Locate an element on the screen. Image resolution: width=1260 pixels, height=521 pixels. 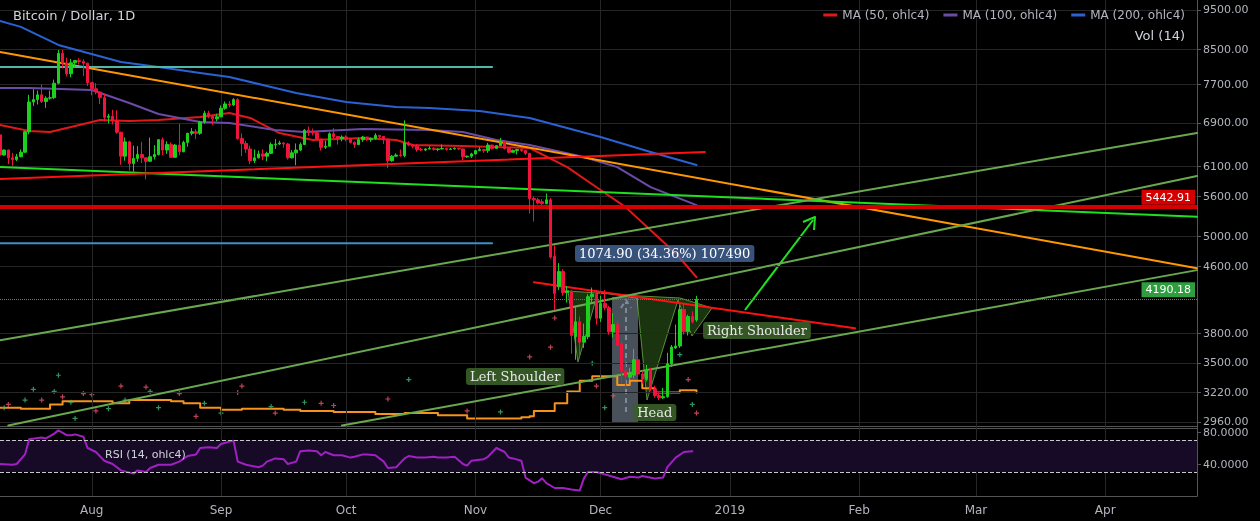
x-tick-label: Sep is located at coordinates (221, 510).